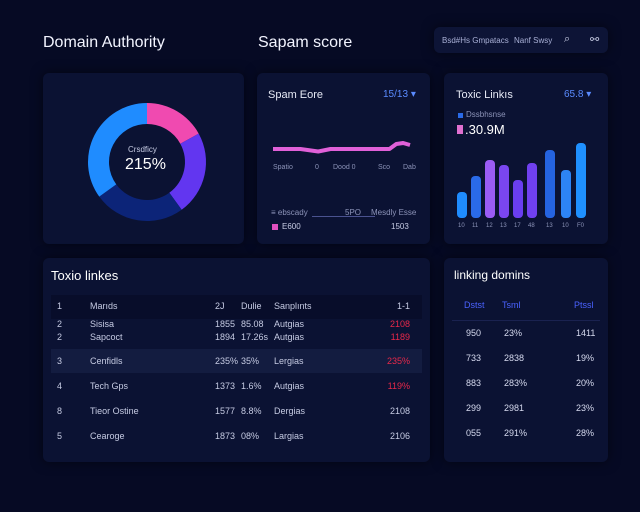 Image resolution: width=640 pixels, height=512 pixels. I want to click on table-cell: 8, so click(60, 411).